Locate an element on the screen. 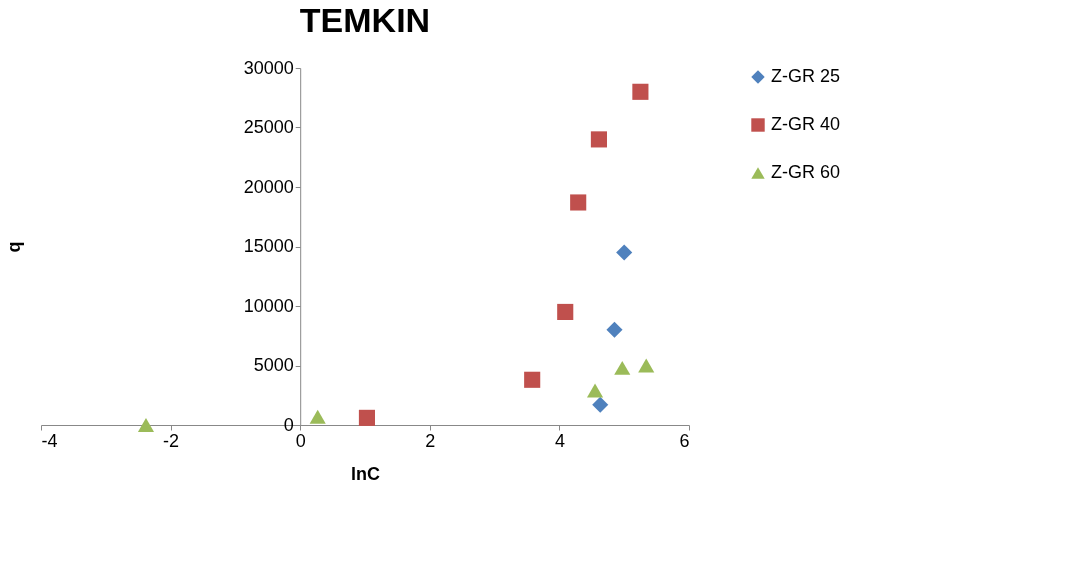 This screenshot has height=586, width=1077. x-tick-label: -4 is located at coordinates (49, 440).